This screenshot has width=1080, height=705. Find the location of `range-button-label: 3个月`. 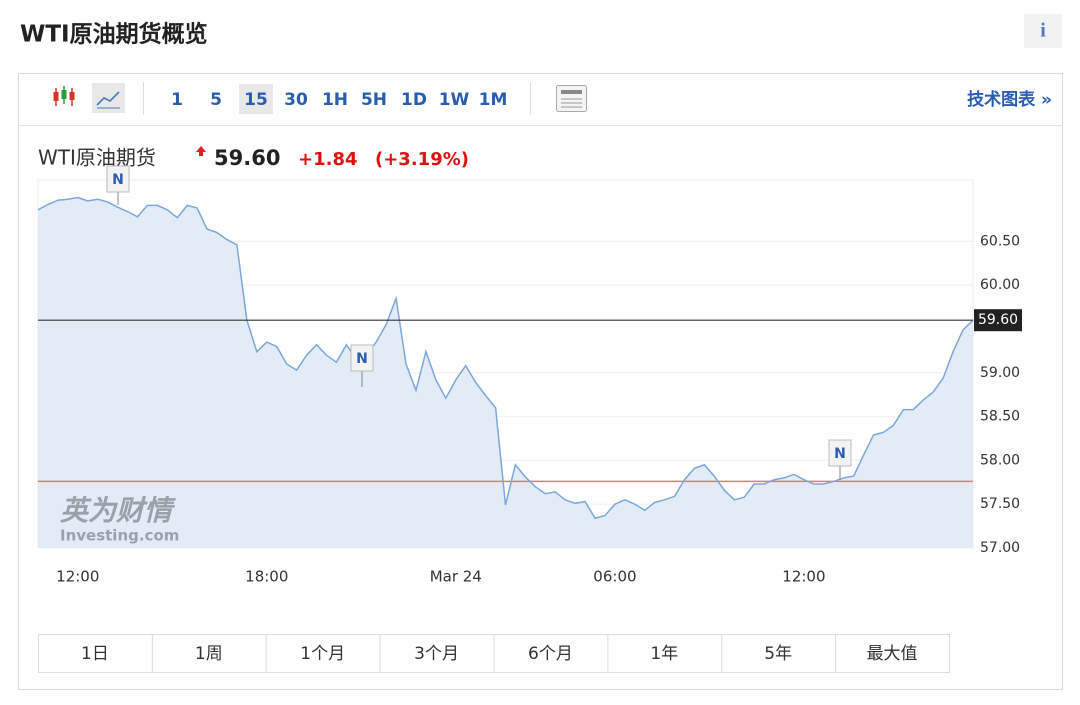

range-button-label: 3个月 is located at coordinates (436, 654).